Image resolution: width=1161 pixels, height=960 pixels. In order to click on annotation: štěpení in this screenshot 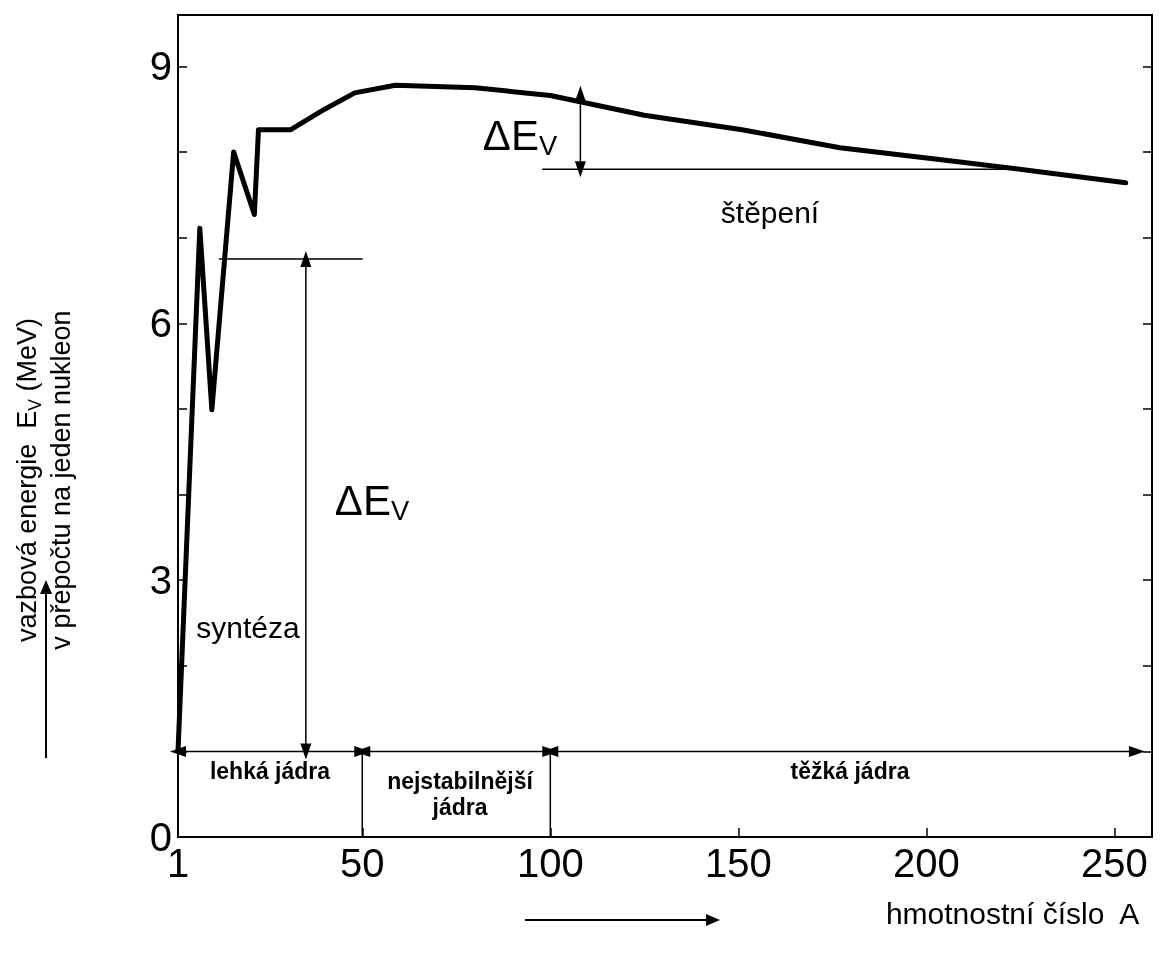, I will do `click(770, 212)`.